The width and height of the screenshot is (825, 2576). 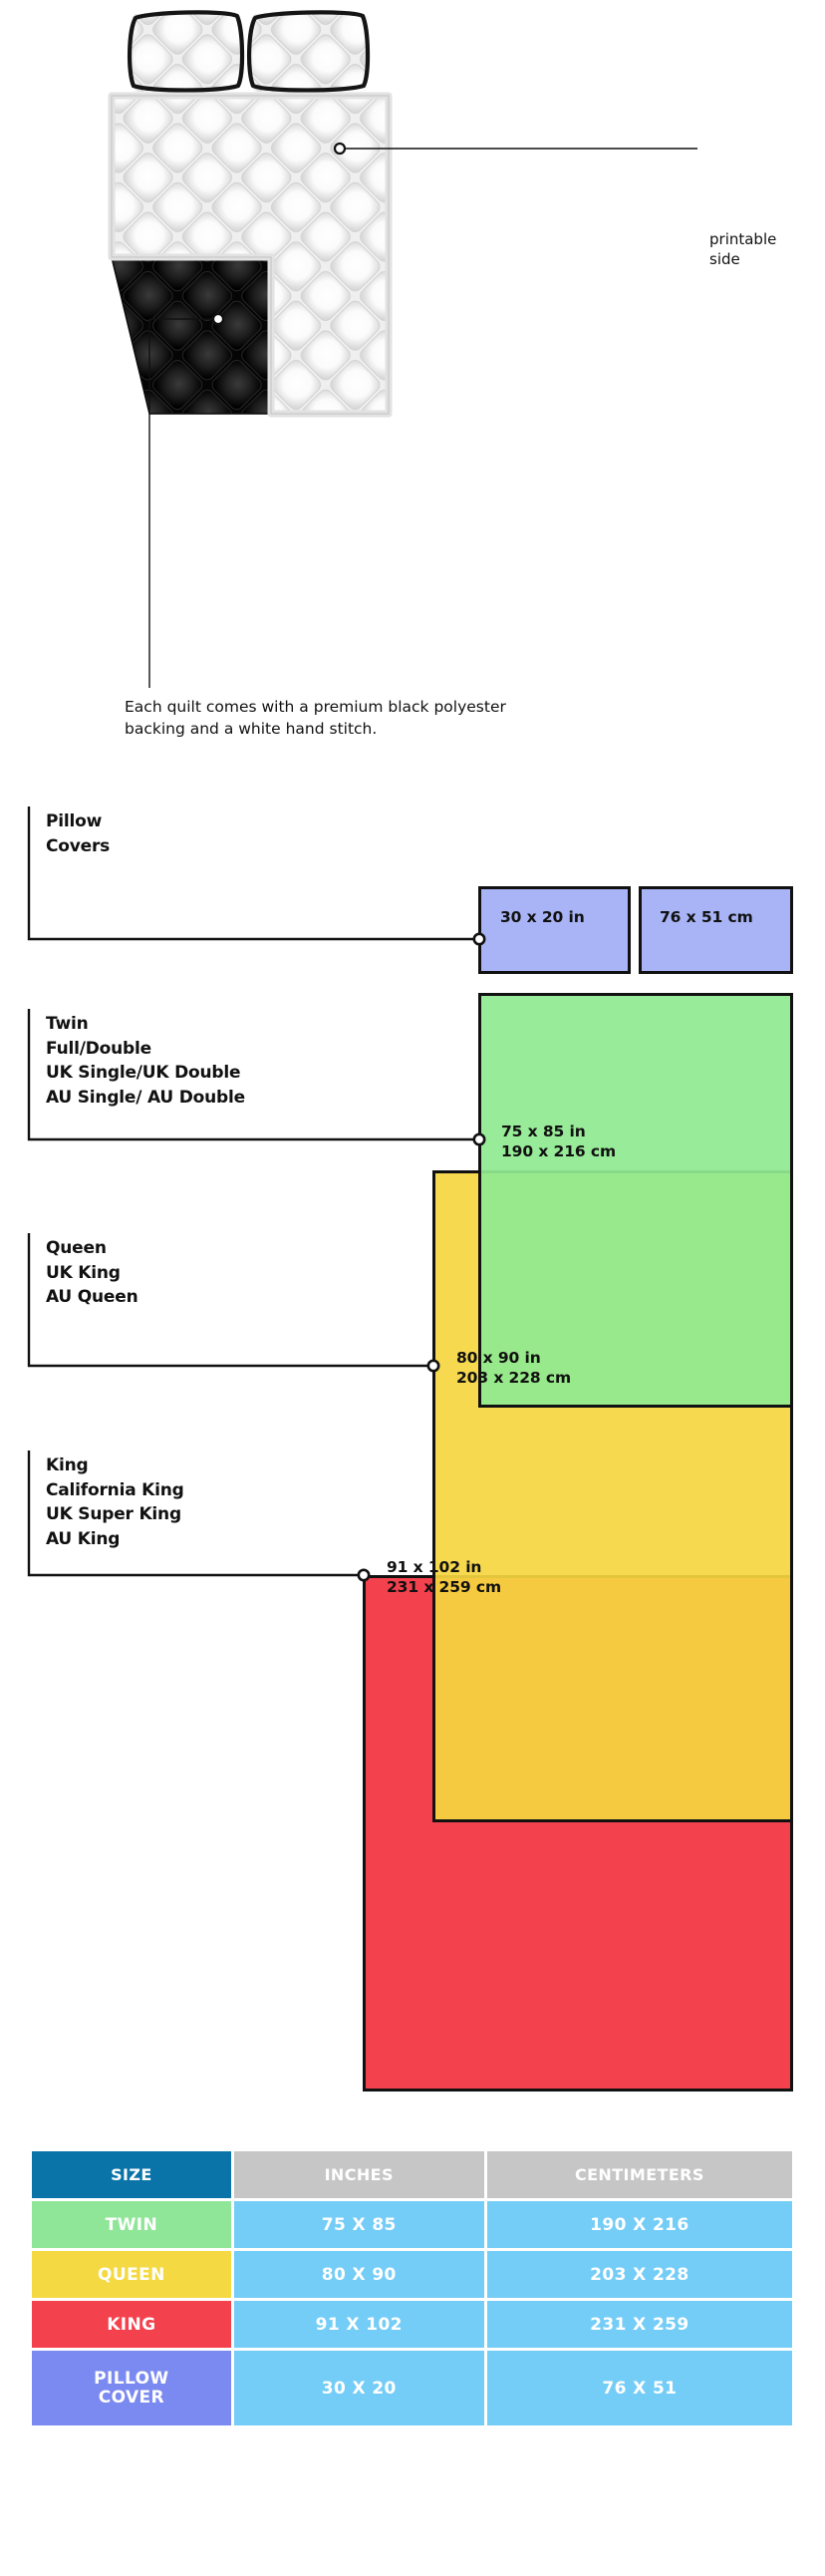 What do you see at coordinates (639, 2324) in the screenshot?
I see `row-cm-king: 231 X 259` at bounding box center [639, 2324].